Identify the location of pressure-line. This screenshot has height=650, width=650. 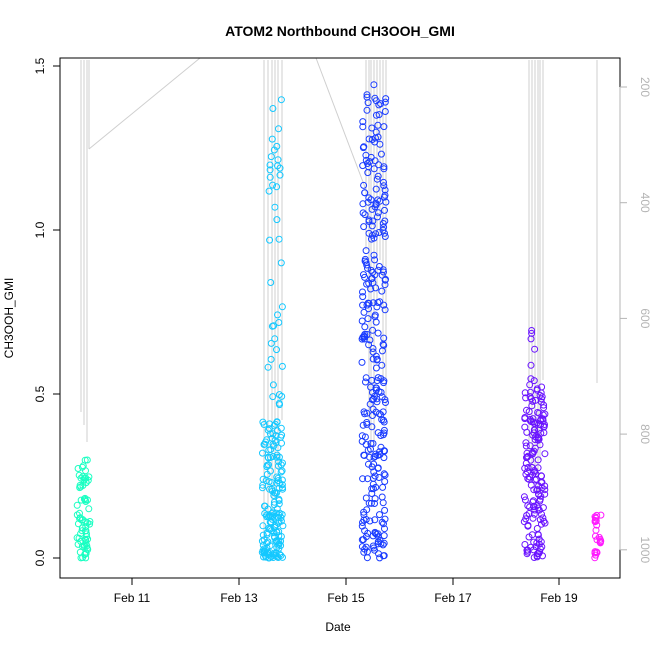
(144, 103).